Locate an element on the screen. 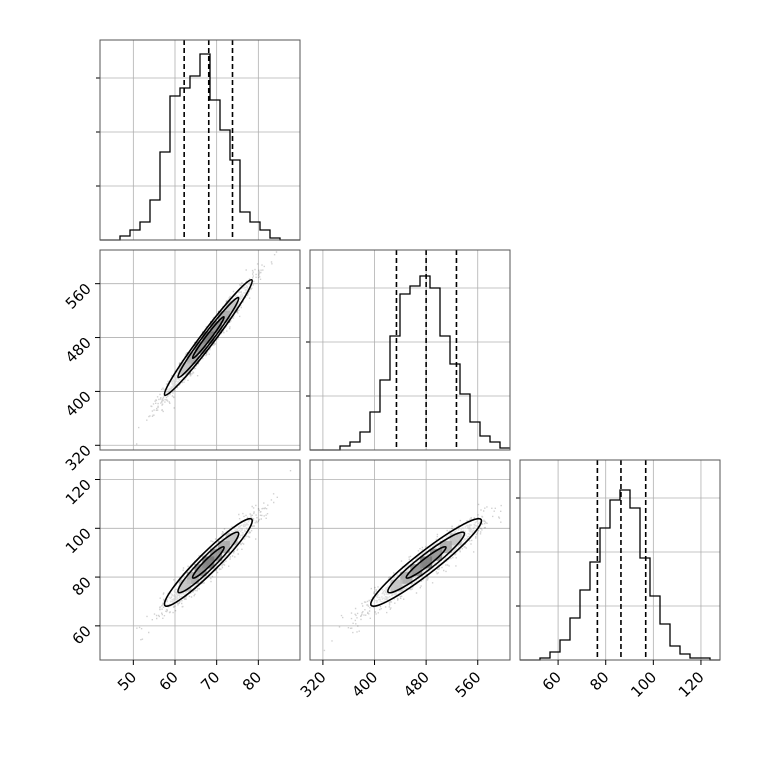 Image resolution: width=760 pixels, height=760 pixels. x-tick-label-2-1: 80 is located at coordinates (599, 681).